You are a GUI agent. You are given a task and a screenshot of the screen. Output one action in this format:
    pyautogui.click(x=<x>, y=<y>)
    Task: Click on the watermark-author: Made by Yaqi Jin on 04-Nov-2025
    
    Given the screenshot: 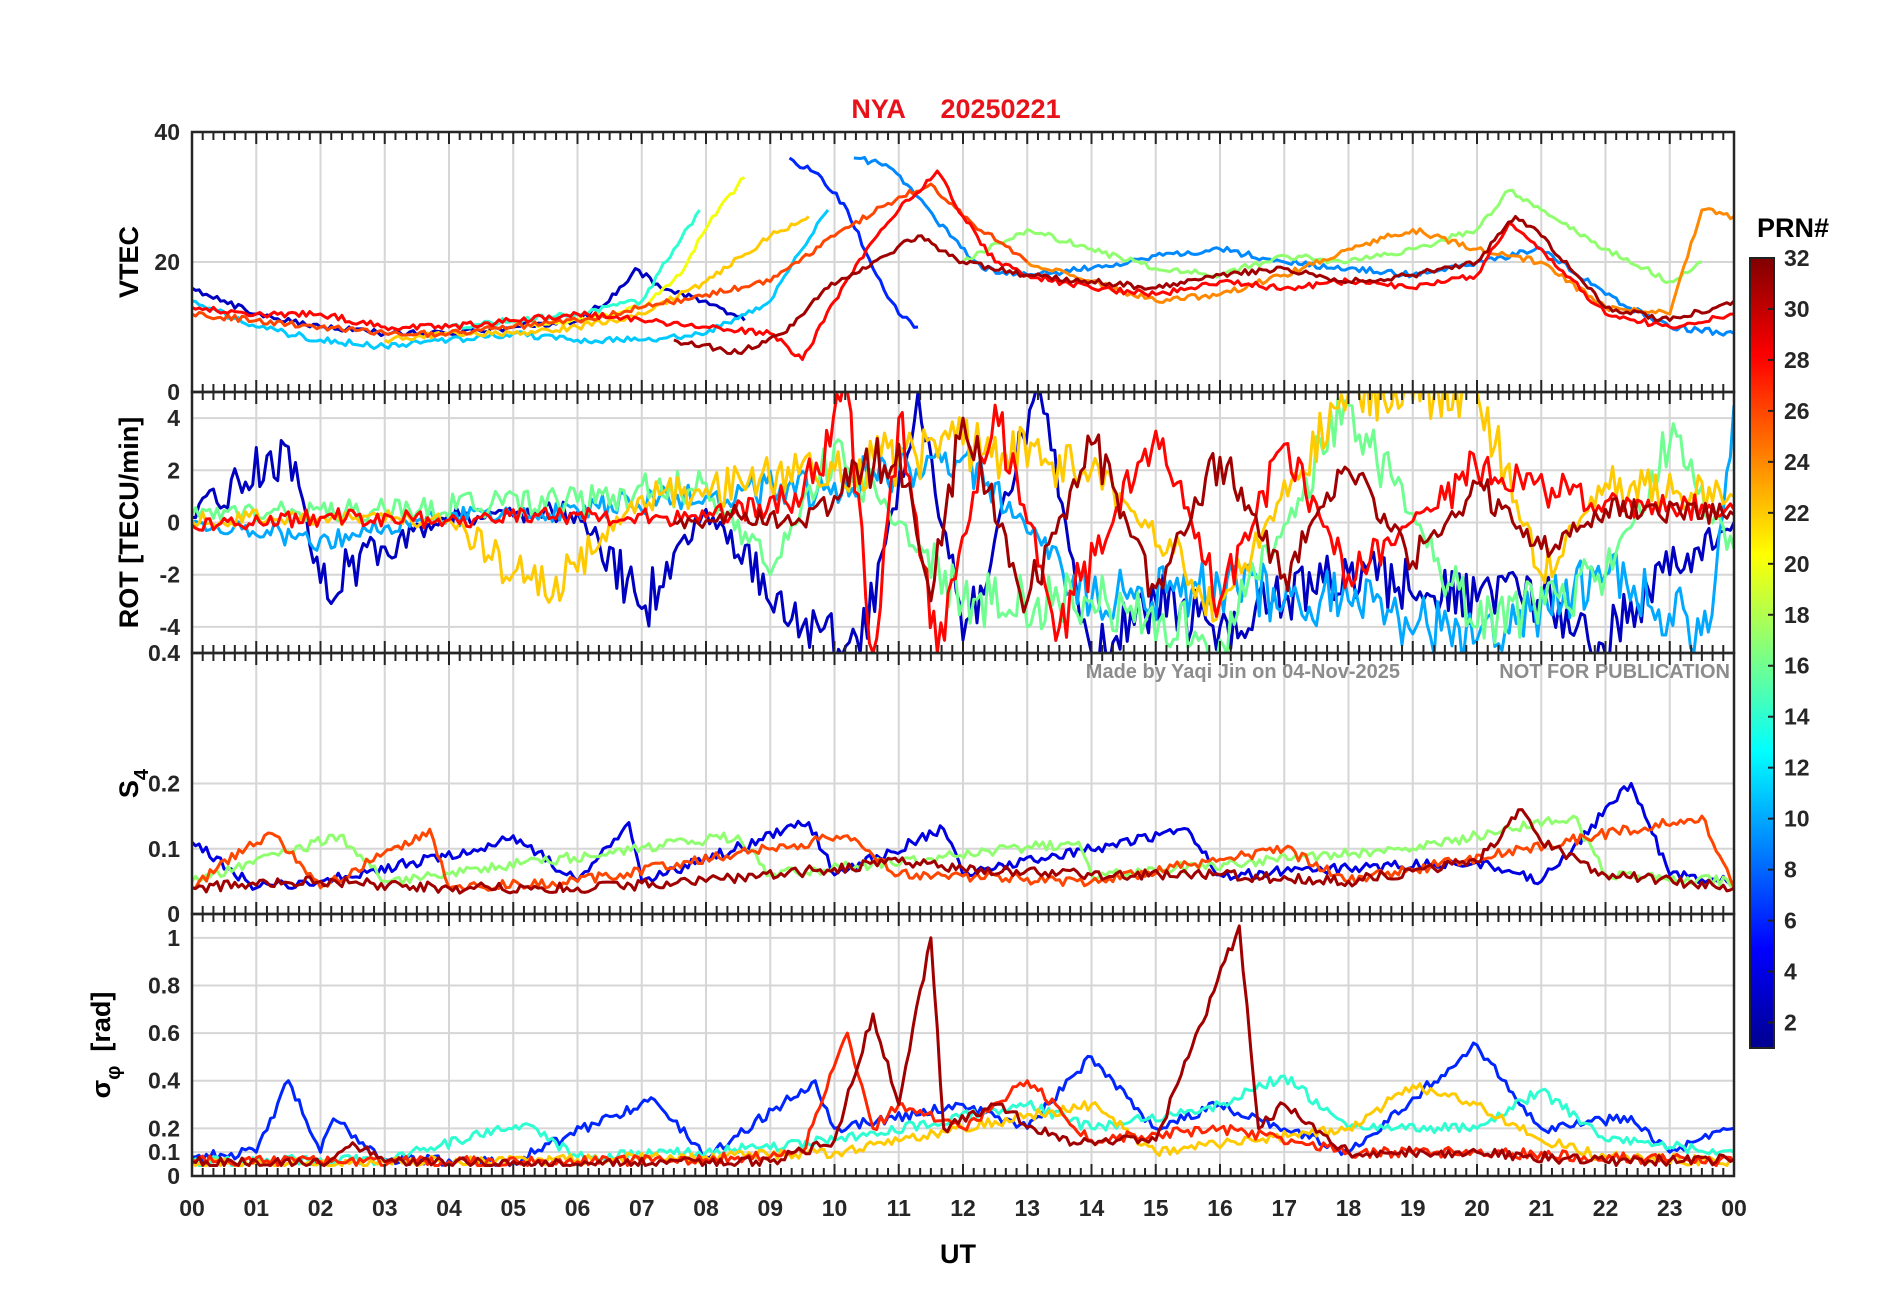 What is the action you would take?
    pyautogui.click(x=1243, y=672)
    